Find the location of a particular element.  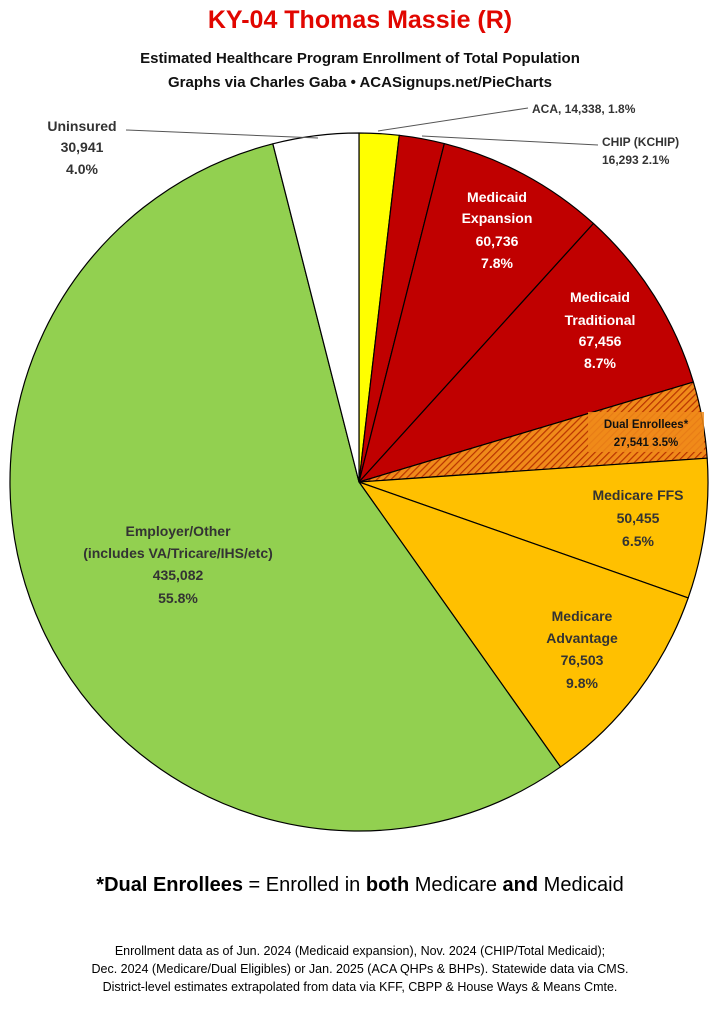

label-medicare-ffs-3: 6.5% is located at coordinates (638, 541).